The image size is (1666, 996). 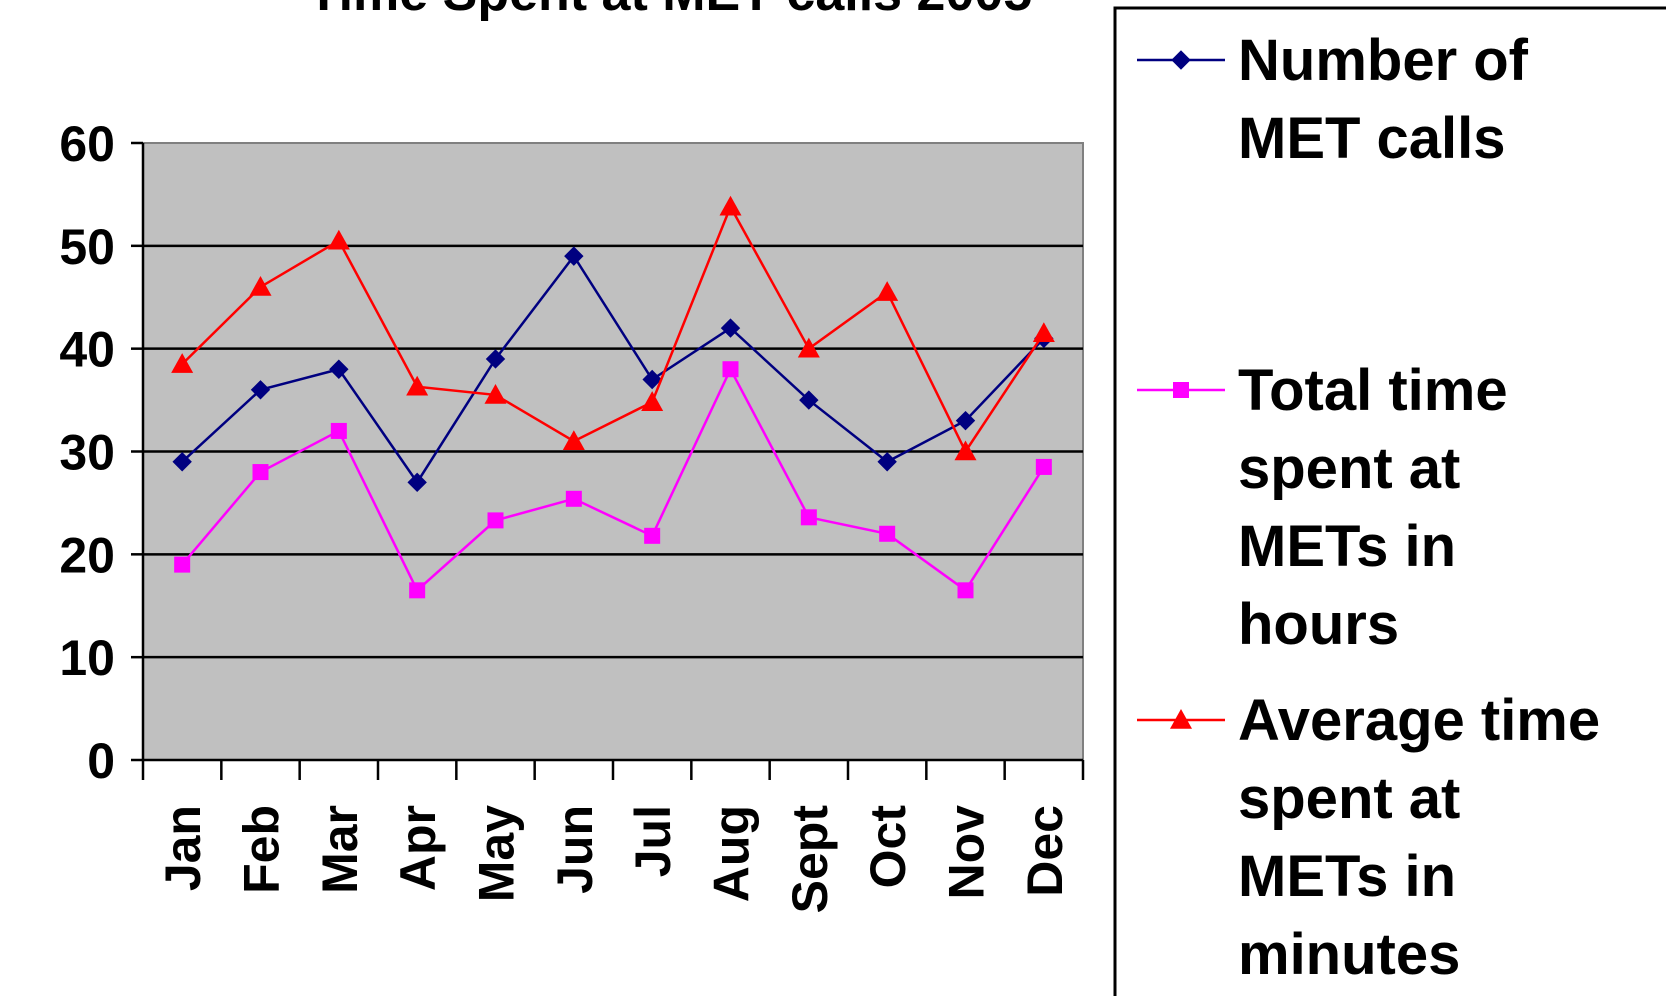 I want to click on y-tick-label: 0, so click(x=101, y=761).